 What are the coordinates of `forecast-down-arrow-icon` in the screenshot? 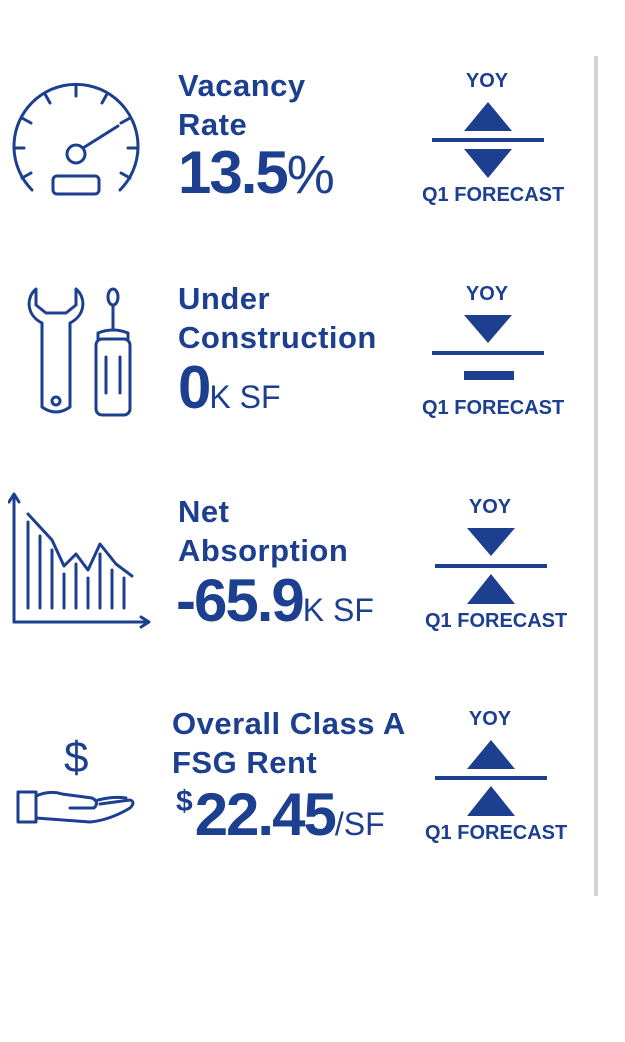 It's located at (488, 163).